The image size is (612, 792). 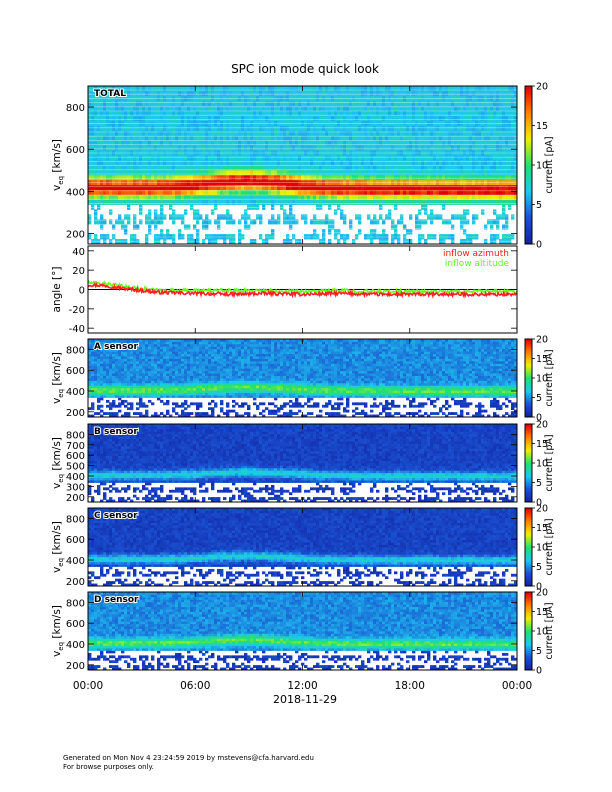 What do you see at coordinates (539, 205) in the screenshot?
I see `colorbar-tick-label: 5` at bounding box center [539, 205].